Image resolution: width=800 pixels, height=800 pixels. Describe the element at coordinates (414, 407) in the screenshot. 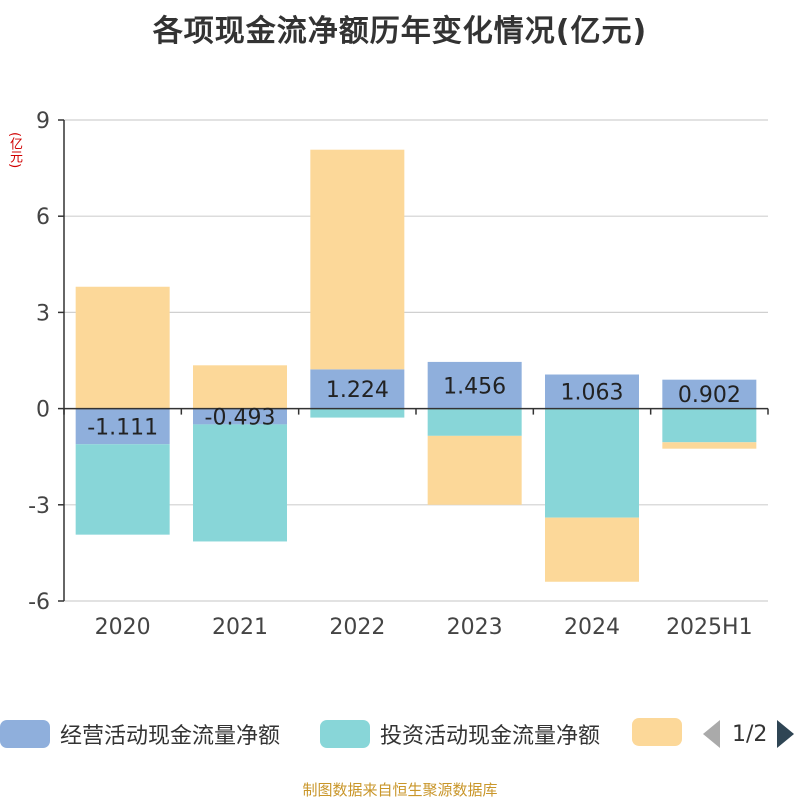

I see `data-labels: -1.111 -0.493 1.224 1.456 1.063 0.902` at that location.